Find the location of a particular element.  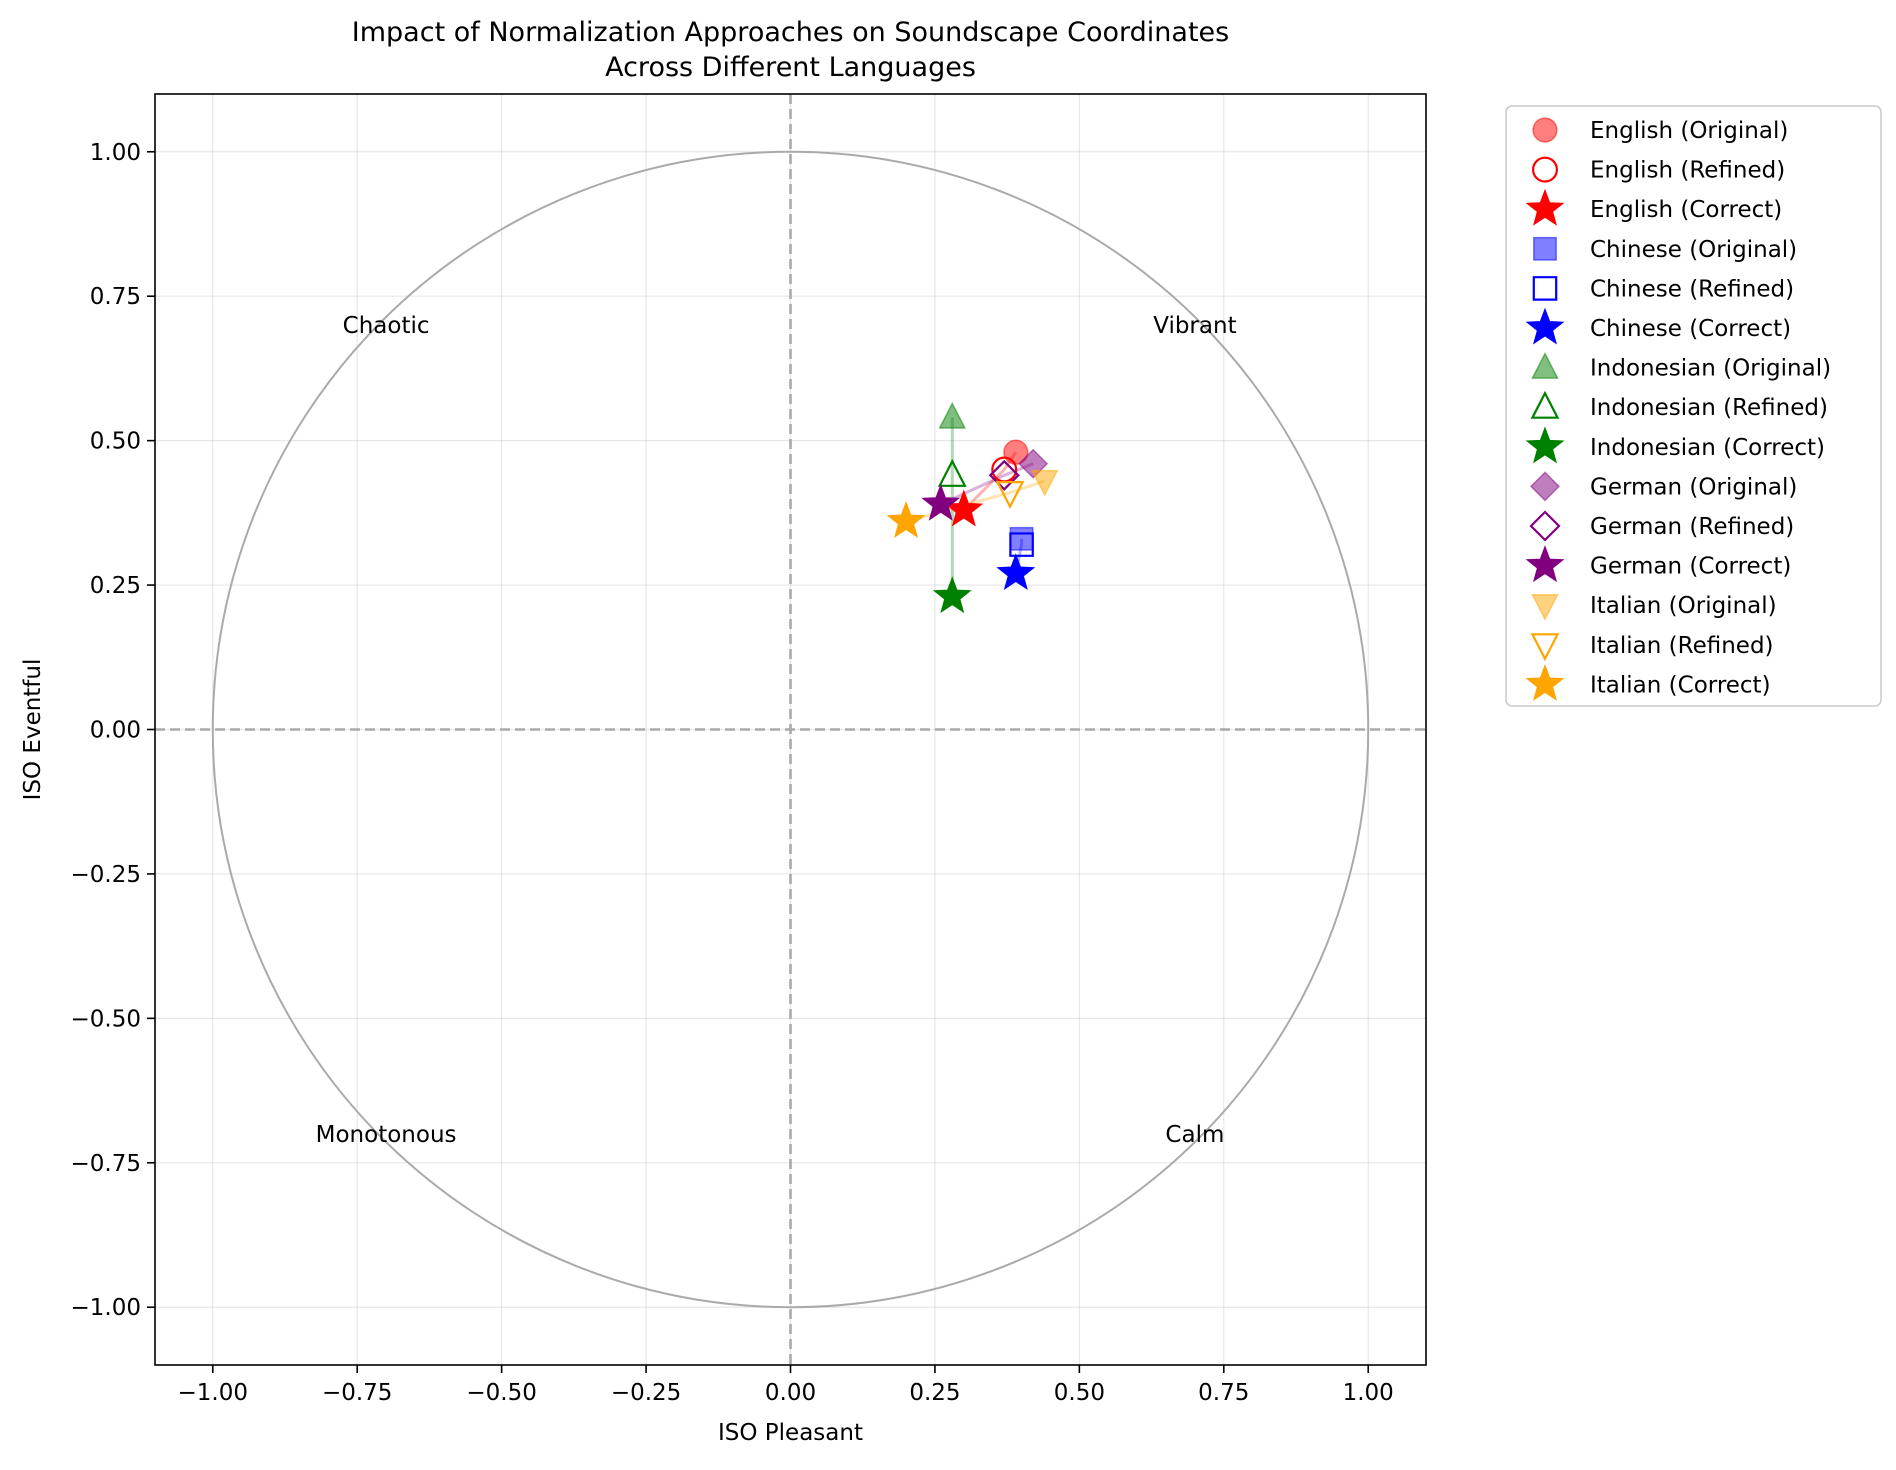

y-tick-label: −1.00 is located at coordinates (106, 1308).